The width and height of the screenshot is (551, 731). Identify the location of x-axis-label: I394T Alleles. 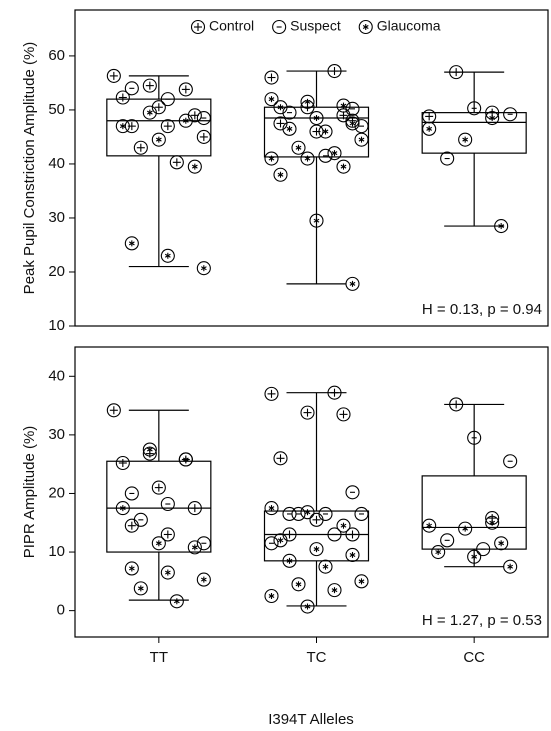
(311, 719).